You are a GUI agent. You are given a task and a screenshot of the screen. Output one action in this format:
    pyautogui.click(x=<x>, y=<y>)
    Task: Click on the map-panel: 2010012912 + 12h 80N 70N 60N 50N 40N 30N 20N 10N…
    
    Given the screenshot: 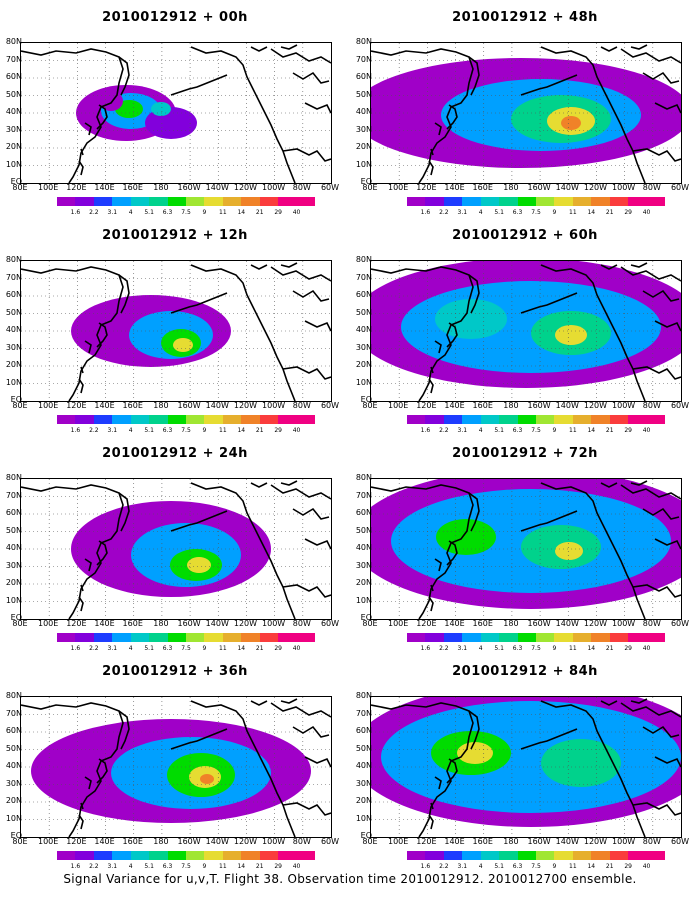 What is the action you would take?
    pyautogui.click(x=175, y=328)
    